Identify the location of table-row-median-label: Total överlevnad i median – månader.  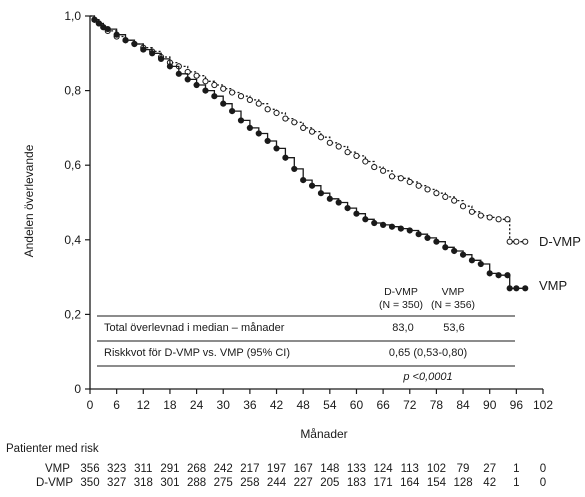
(194, 328).